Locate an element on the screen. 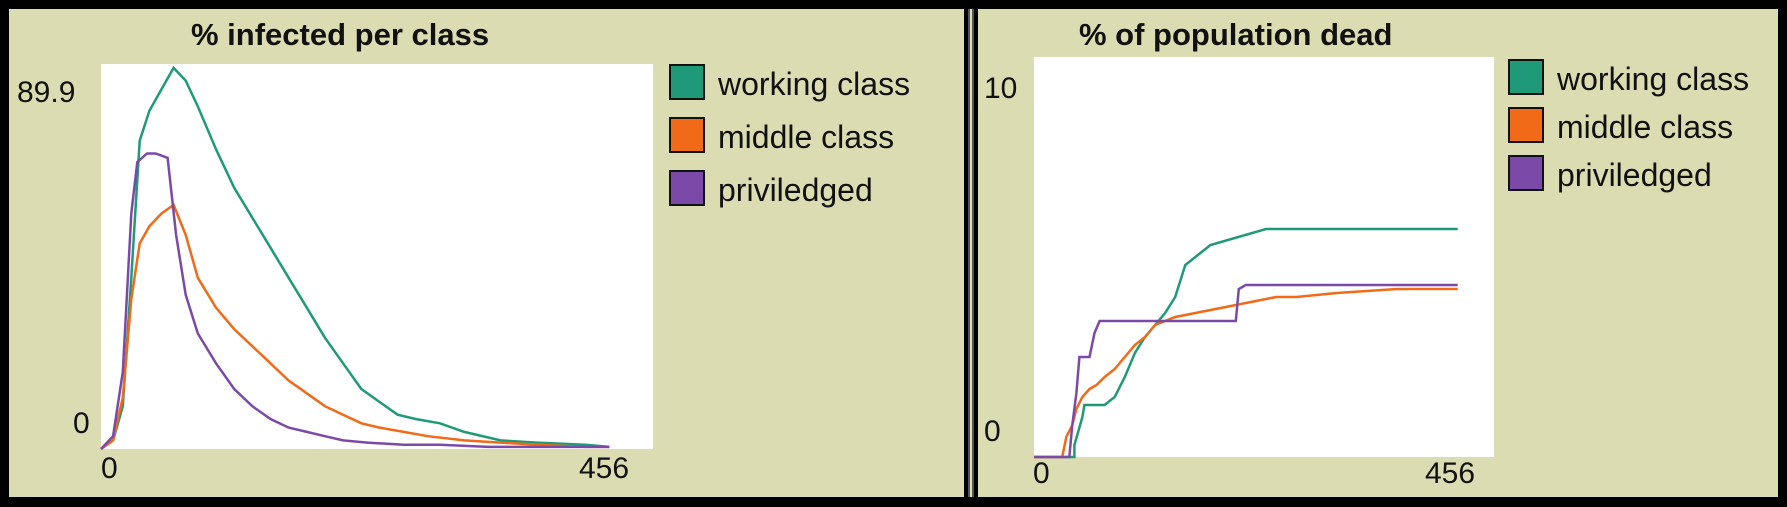  series-line-working-class is located at coordinates (1246, 343).